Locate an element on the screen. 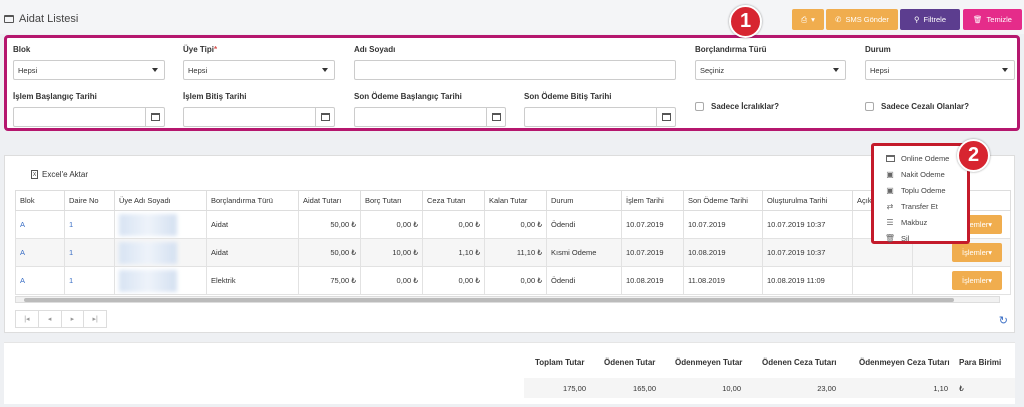 The image size is (1024, 407). cash-stack-icon: ▣ is located at coordinates (890, 190).